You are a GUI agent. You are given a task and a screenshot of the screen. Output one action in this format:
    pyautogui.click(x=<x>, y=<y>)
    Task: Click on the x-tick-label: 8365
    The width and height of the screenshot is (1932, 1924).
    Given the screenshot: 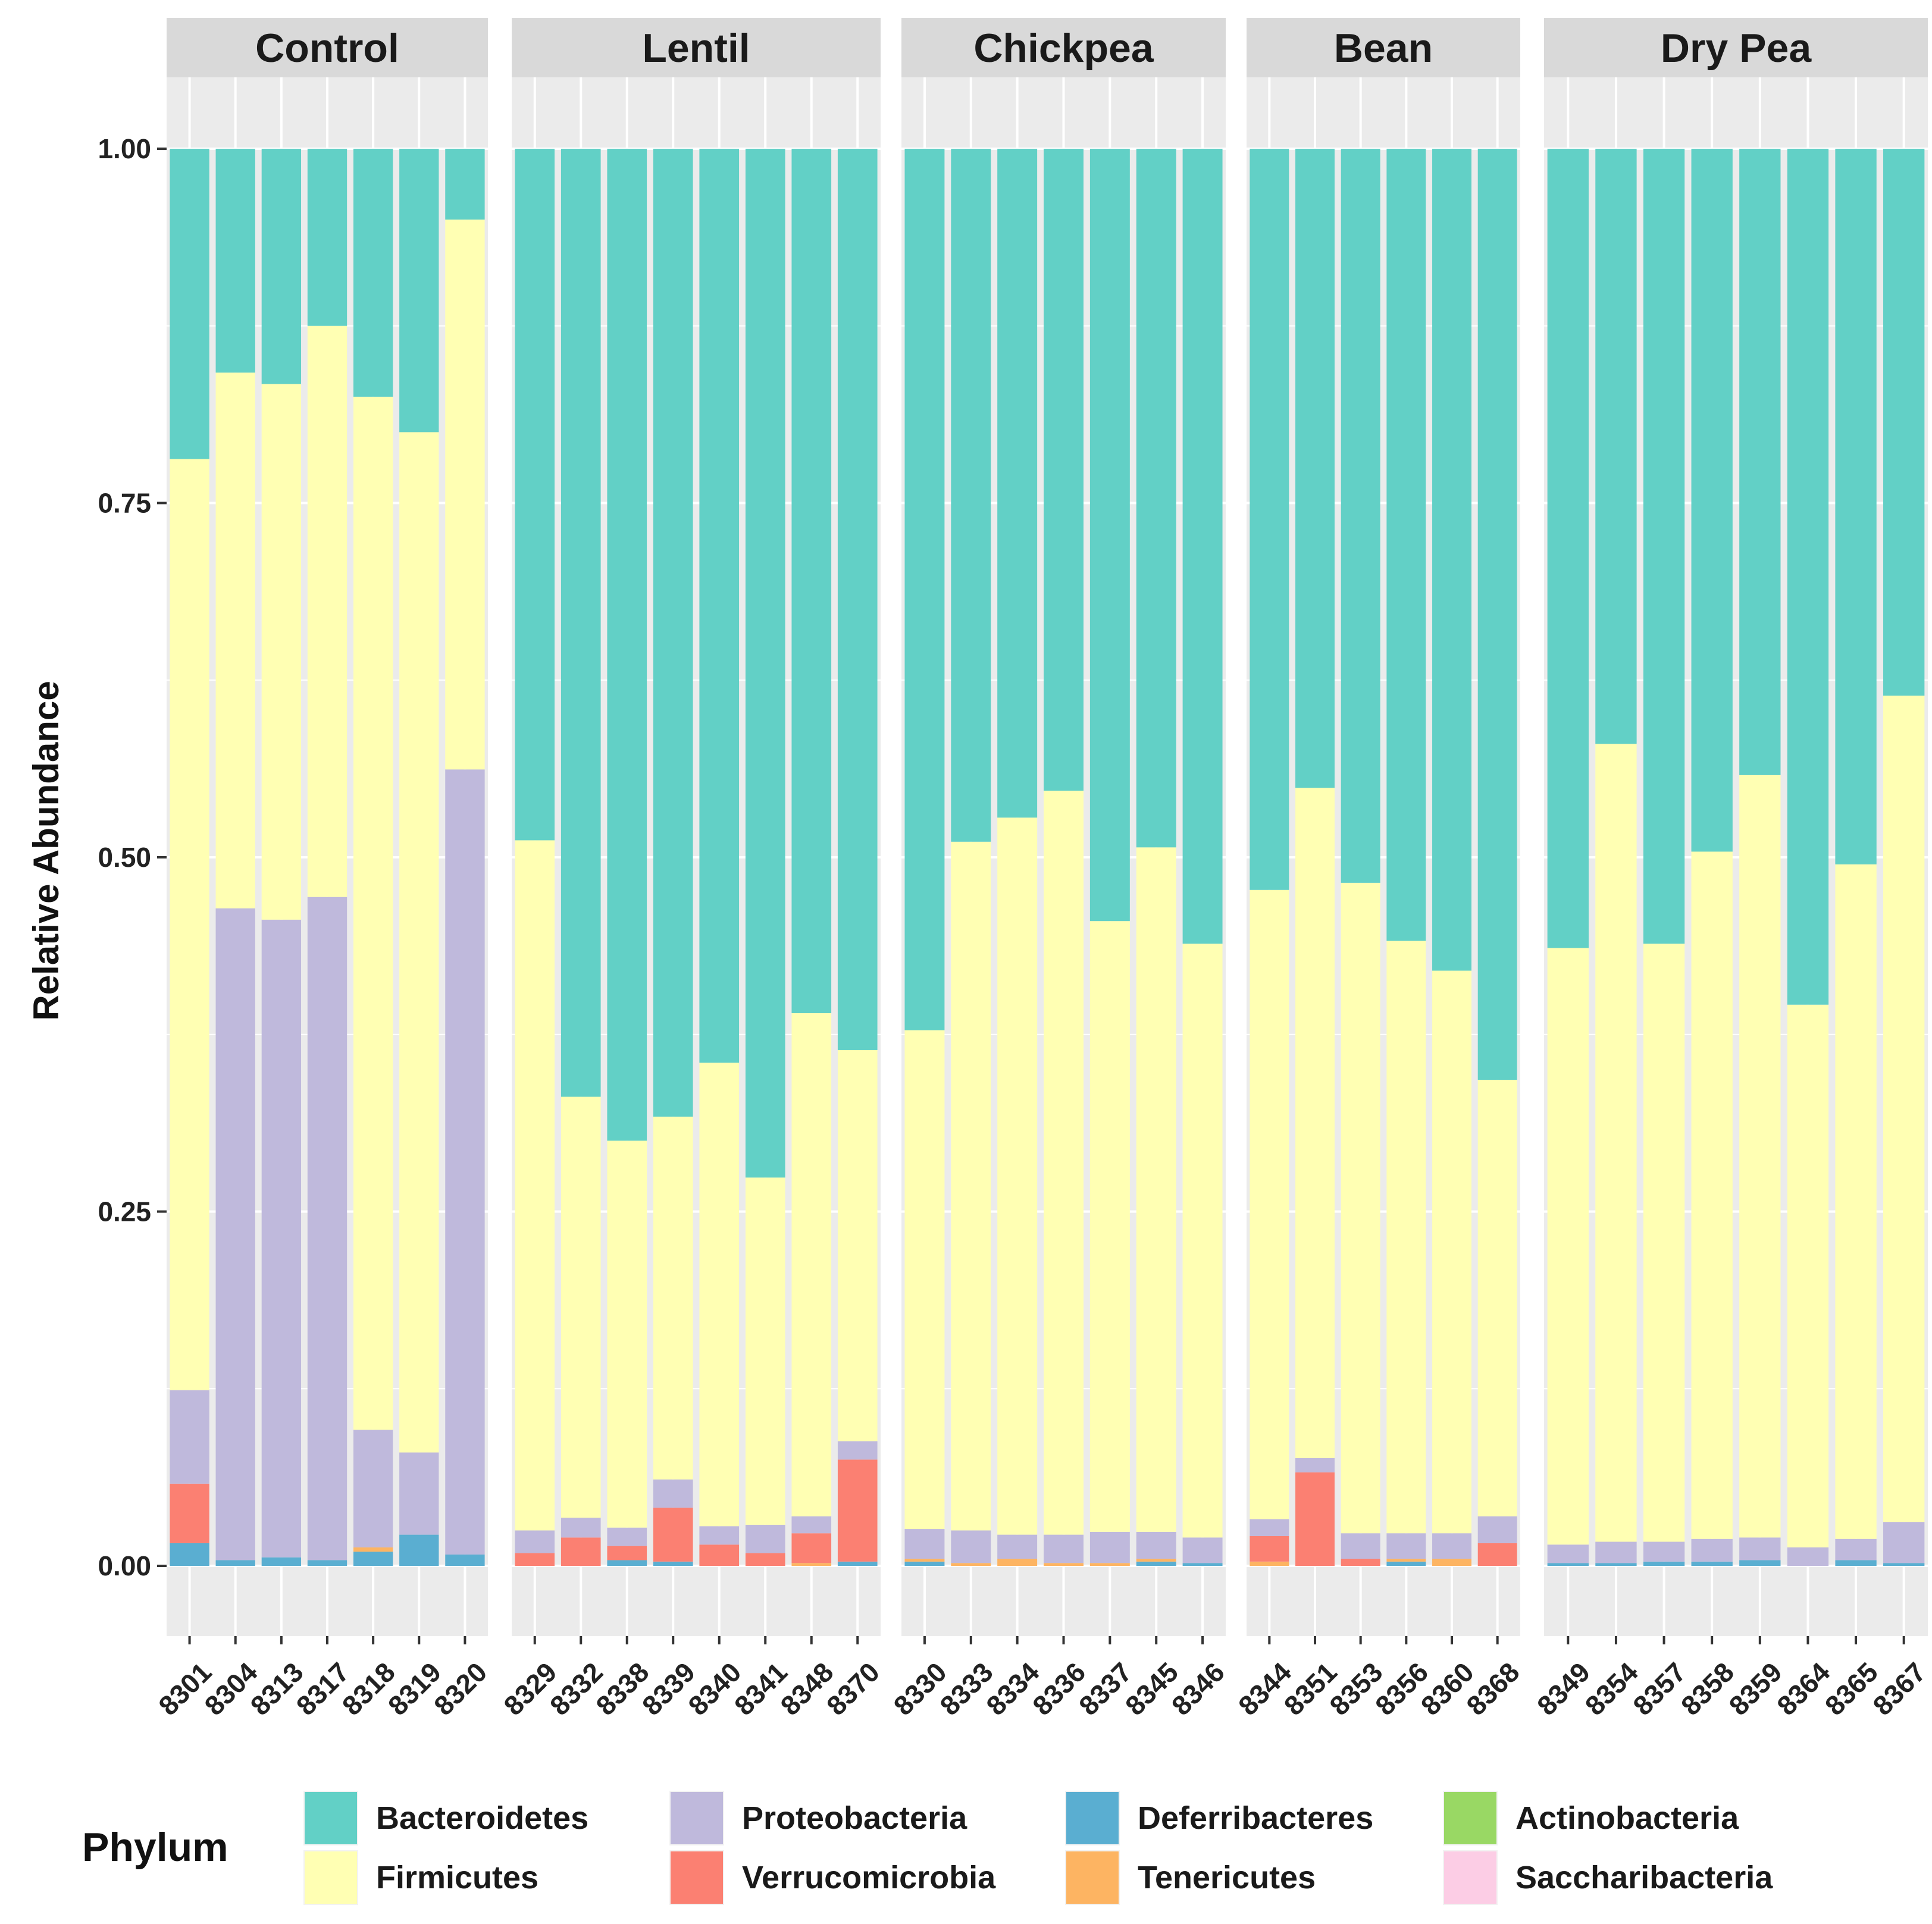 What is the action you would take?
    pyautogui.click(x=1851, y=1689)
    